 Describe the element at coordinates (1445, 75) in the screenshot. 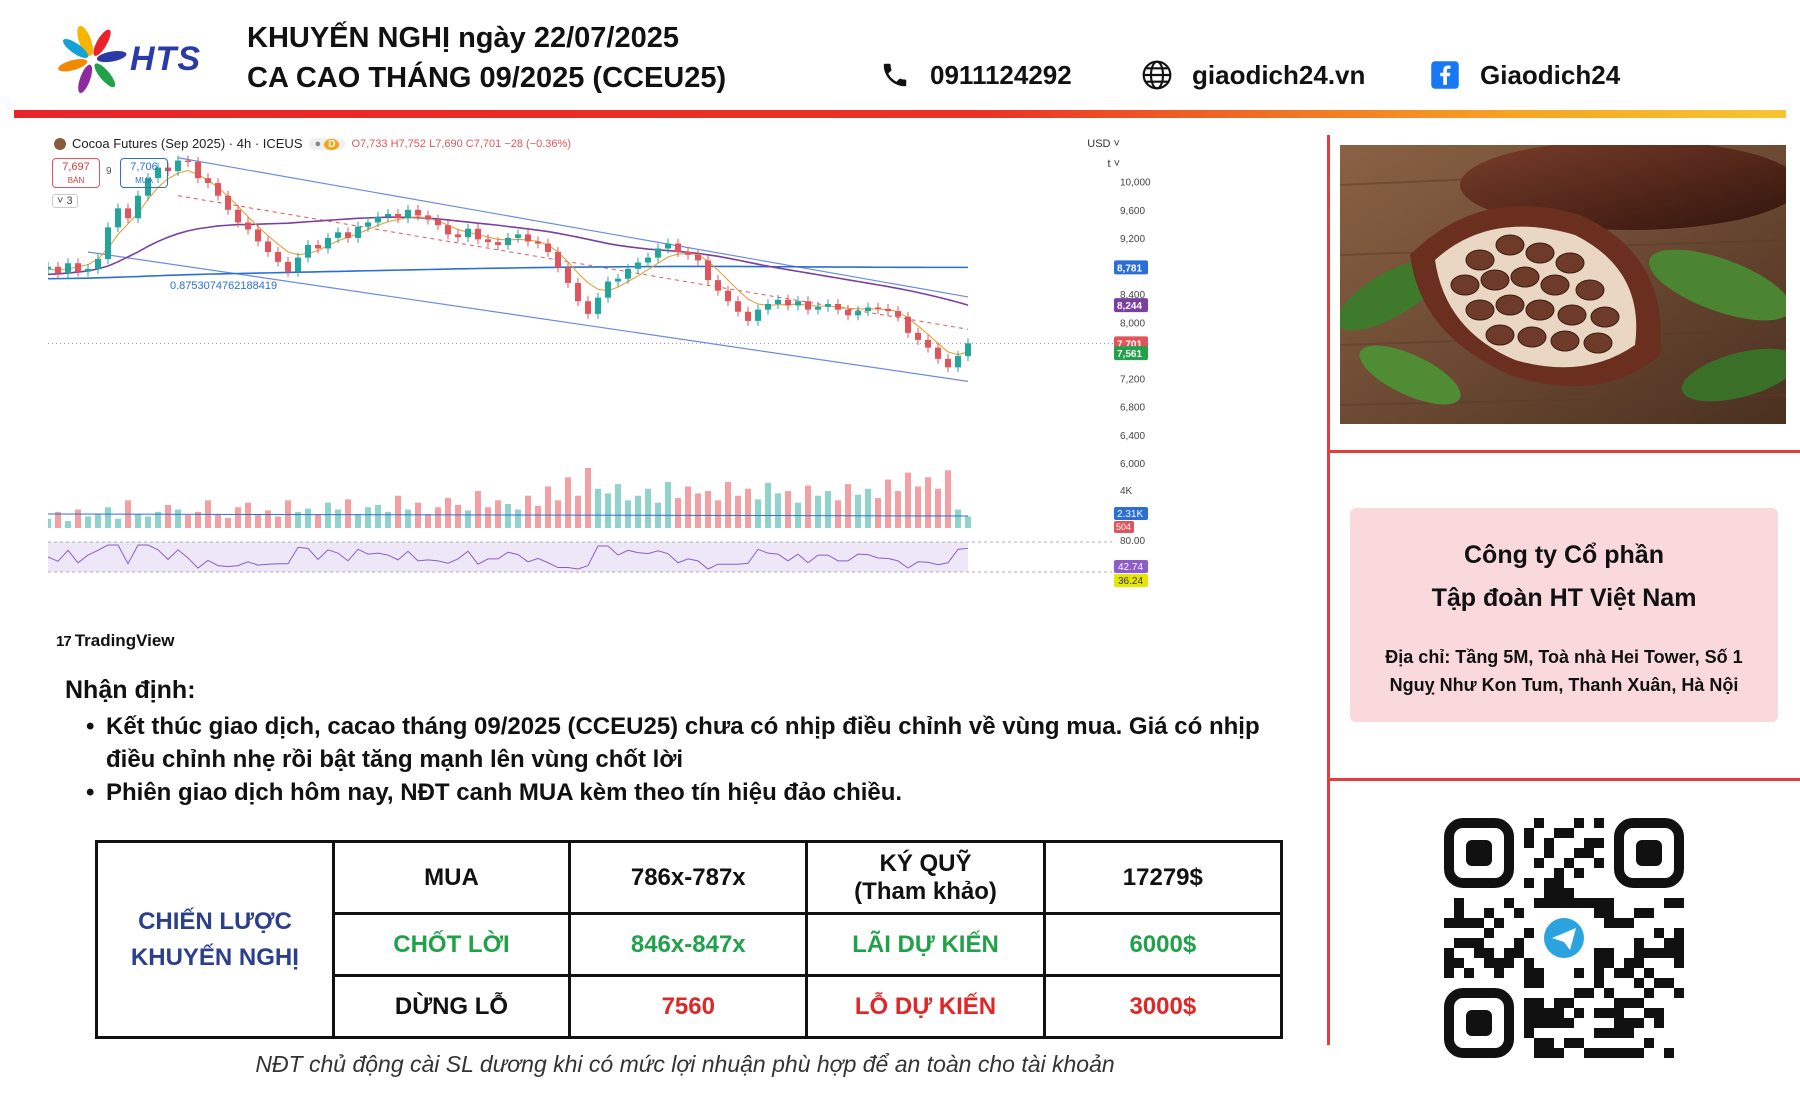

I see `facebook-icon` at that location.